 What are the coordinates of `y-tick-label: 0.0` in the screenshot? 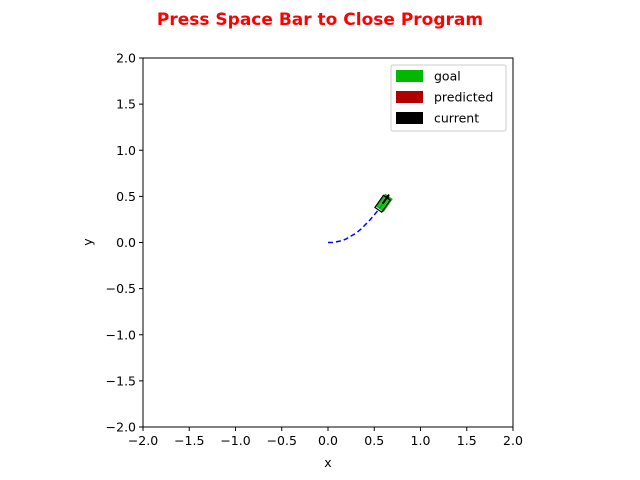 It's located at (126, 242).